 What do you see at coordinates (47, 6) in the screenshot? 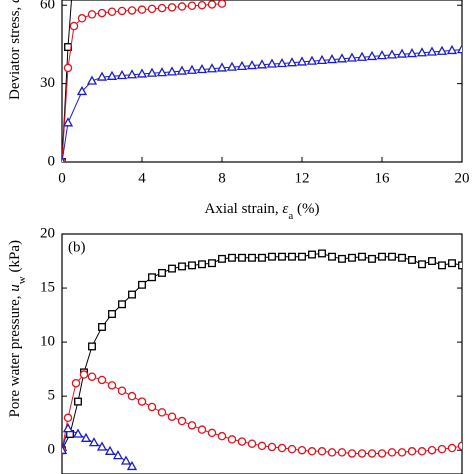
I see `y-tick-label: 60` at bounding box center [47, 6].